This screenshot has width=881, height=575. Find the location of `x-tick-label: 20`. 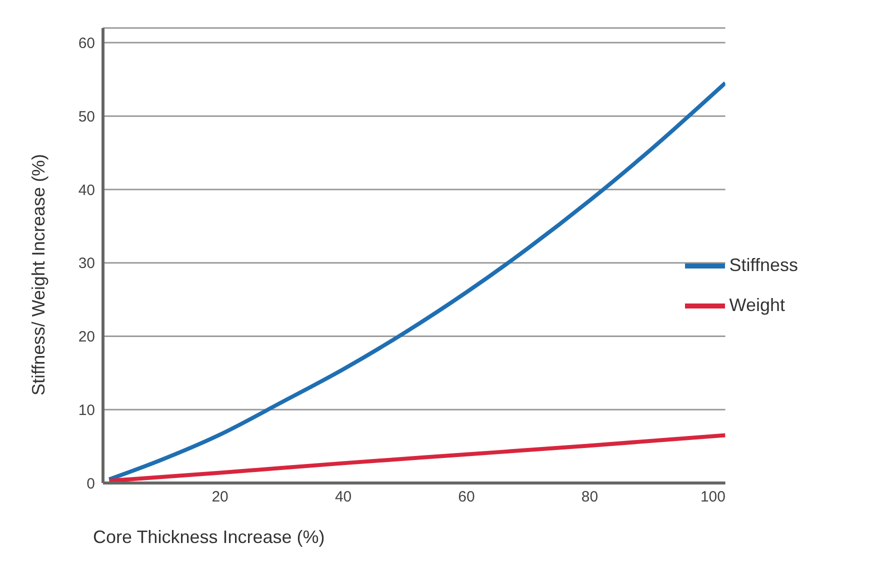

x-tick-label: 20 is located at coordinates (220, 497).